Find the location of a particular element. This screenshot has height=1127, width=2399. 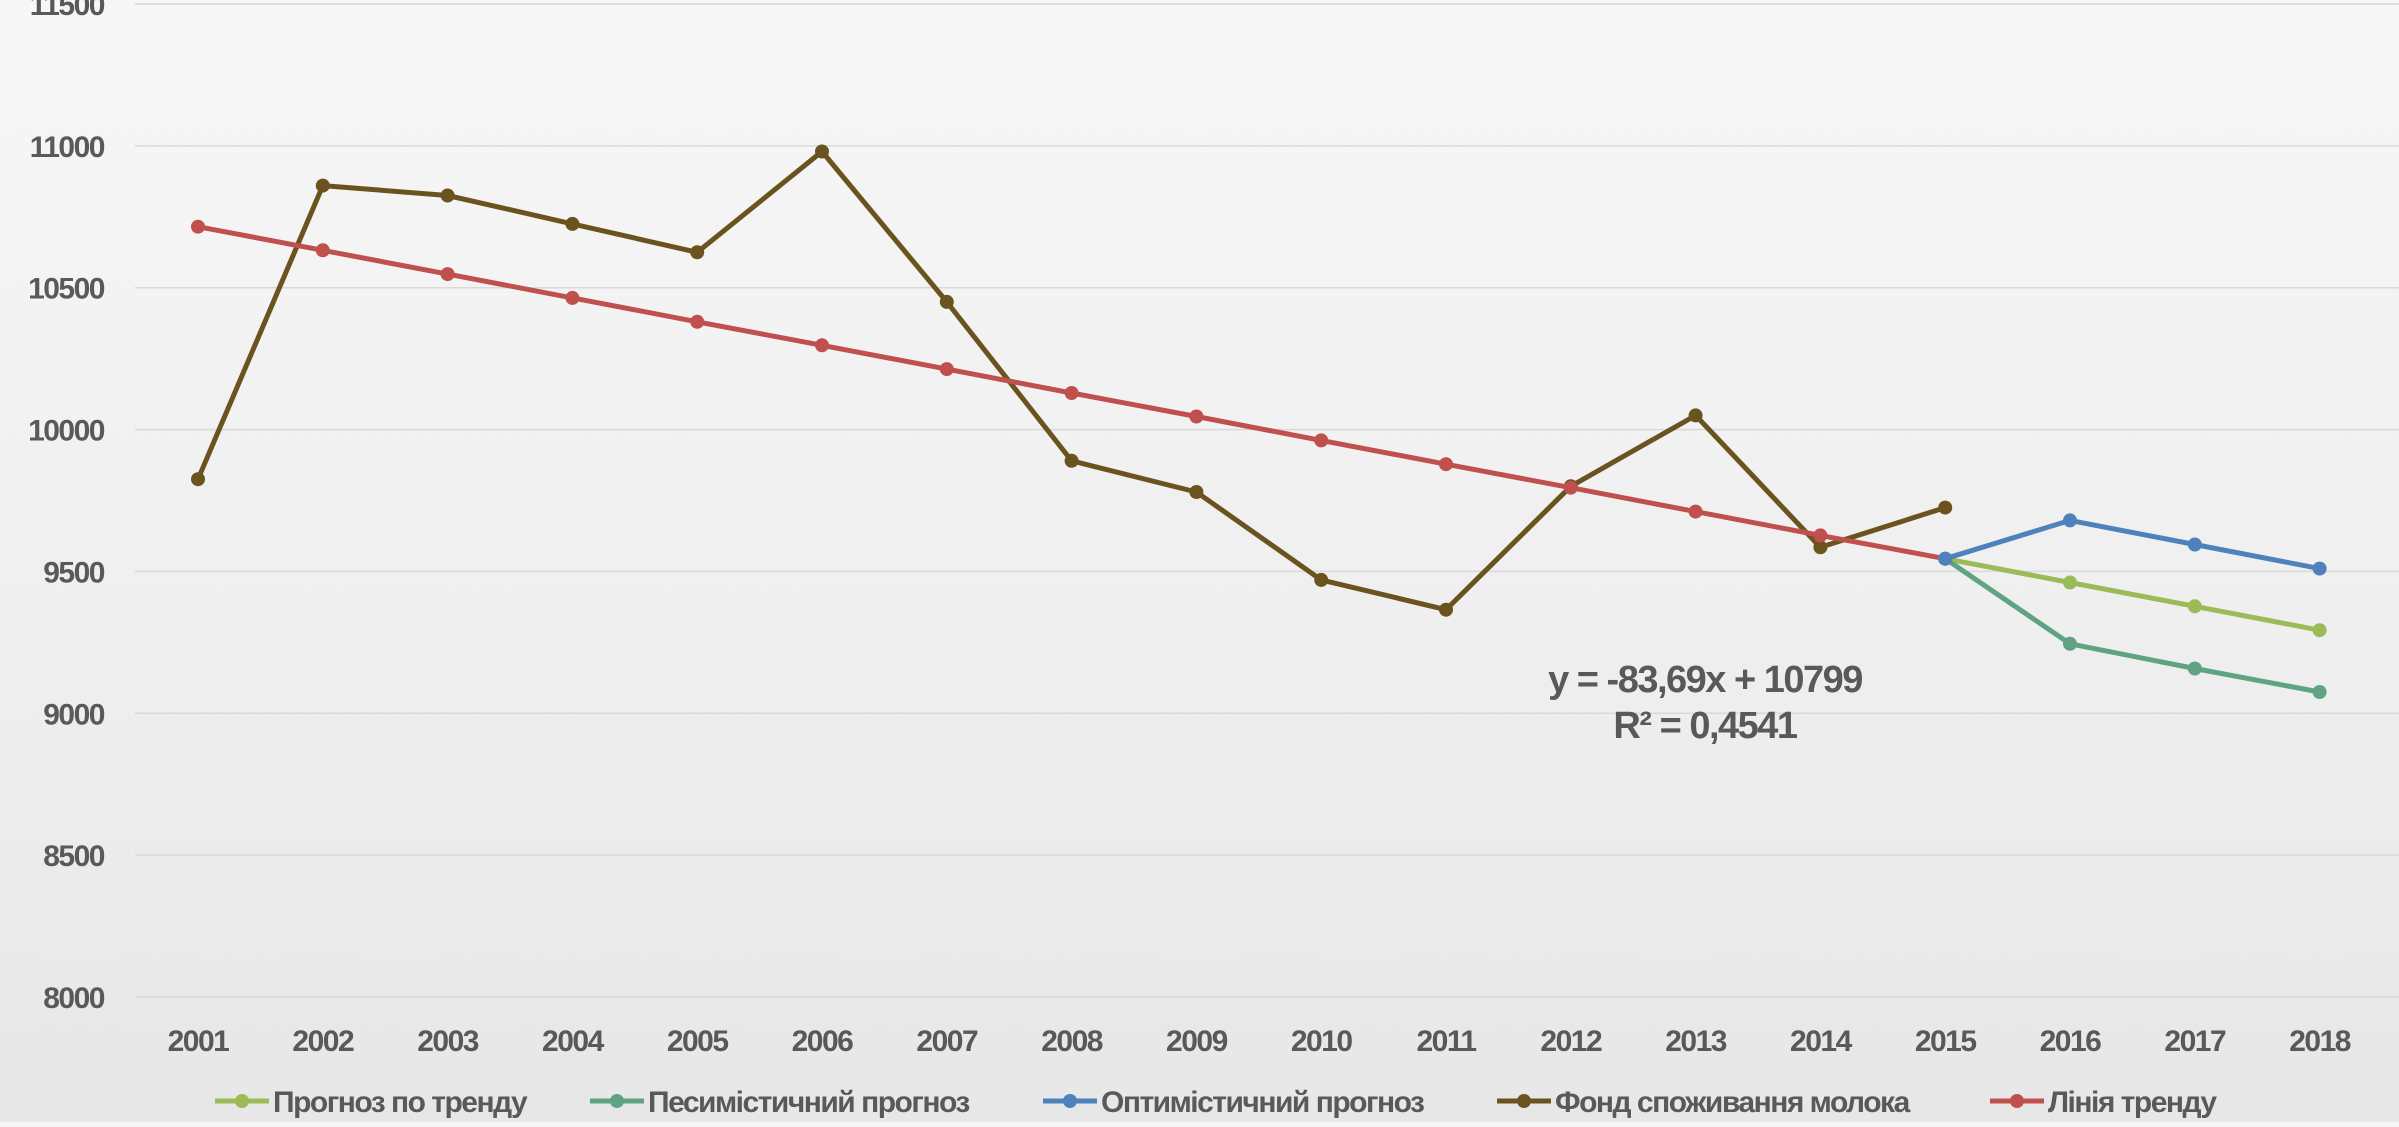

x-tick-label: 2015 is located at coordinates (1946, 1041).